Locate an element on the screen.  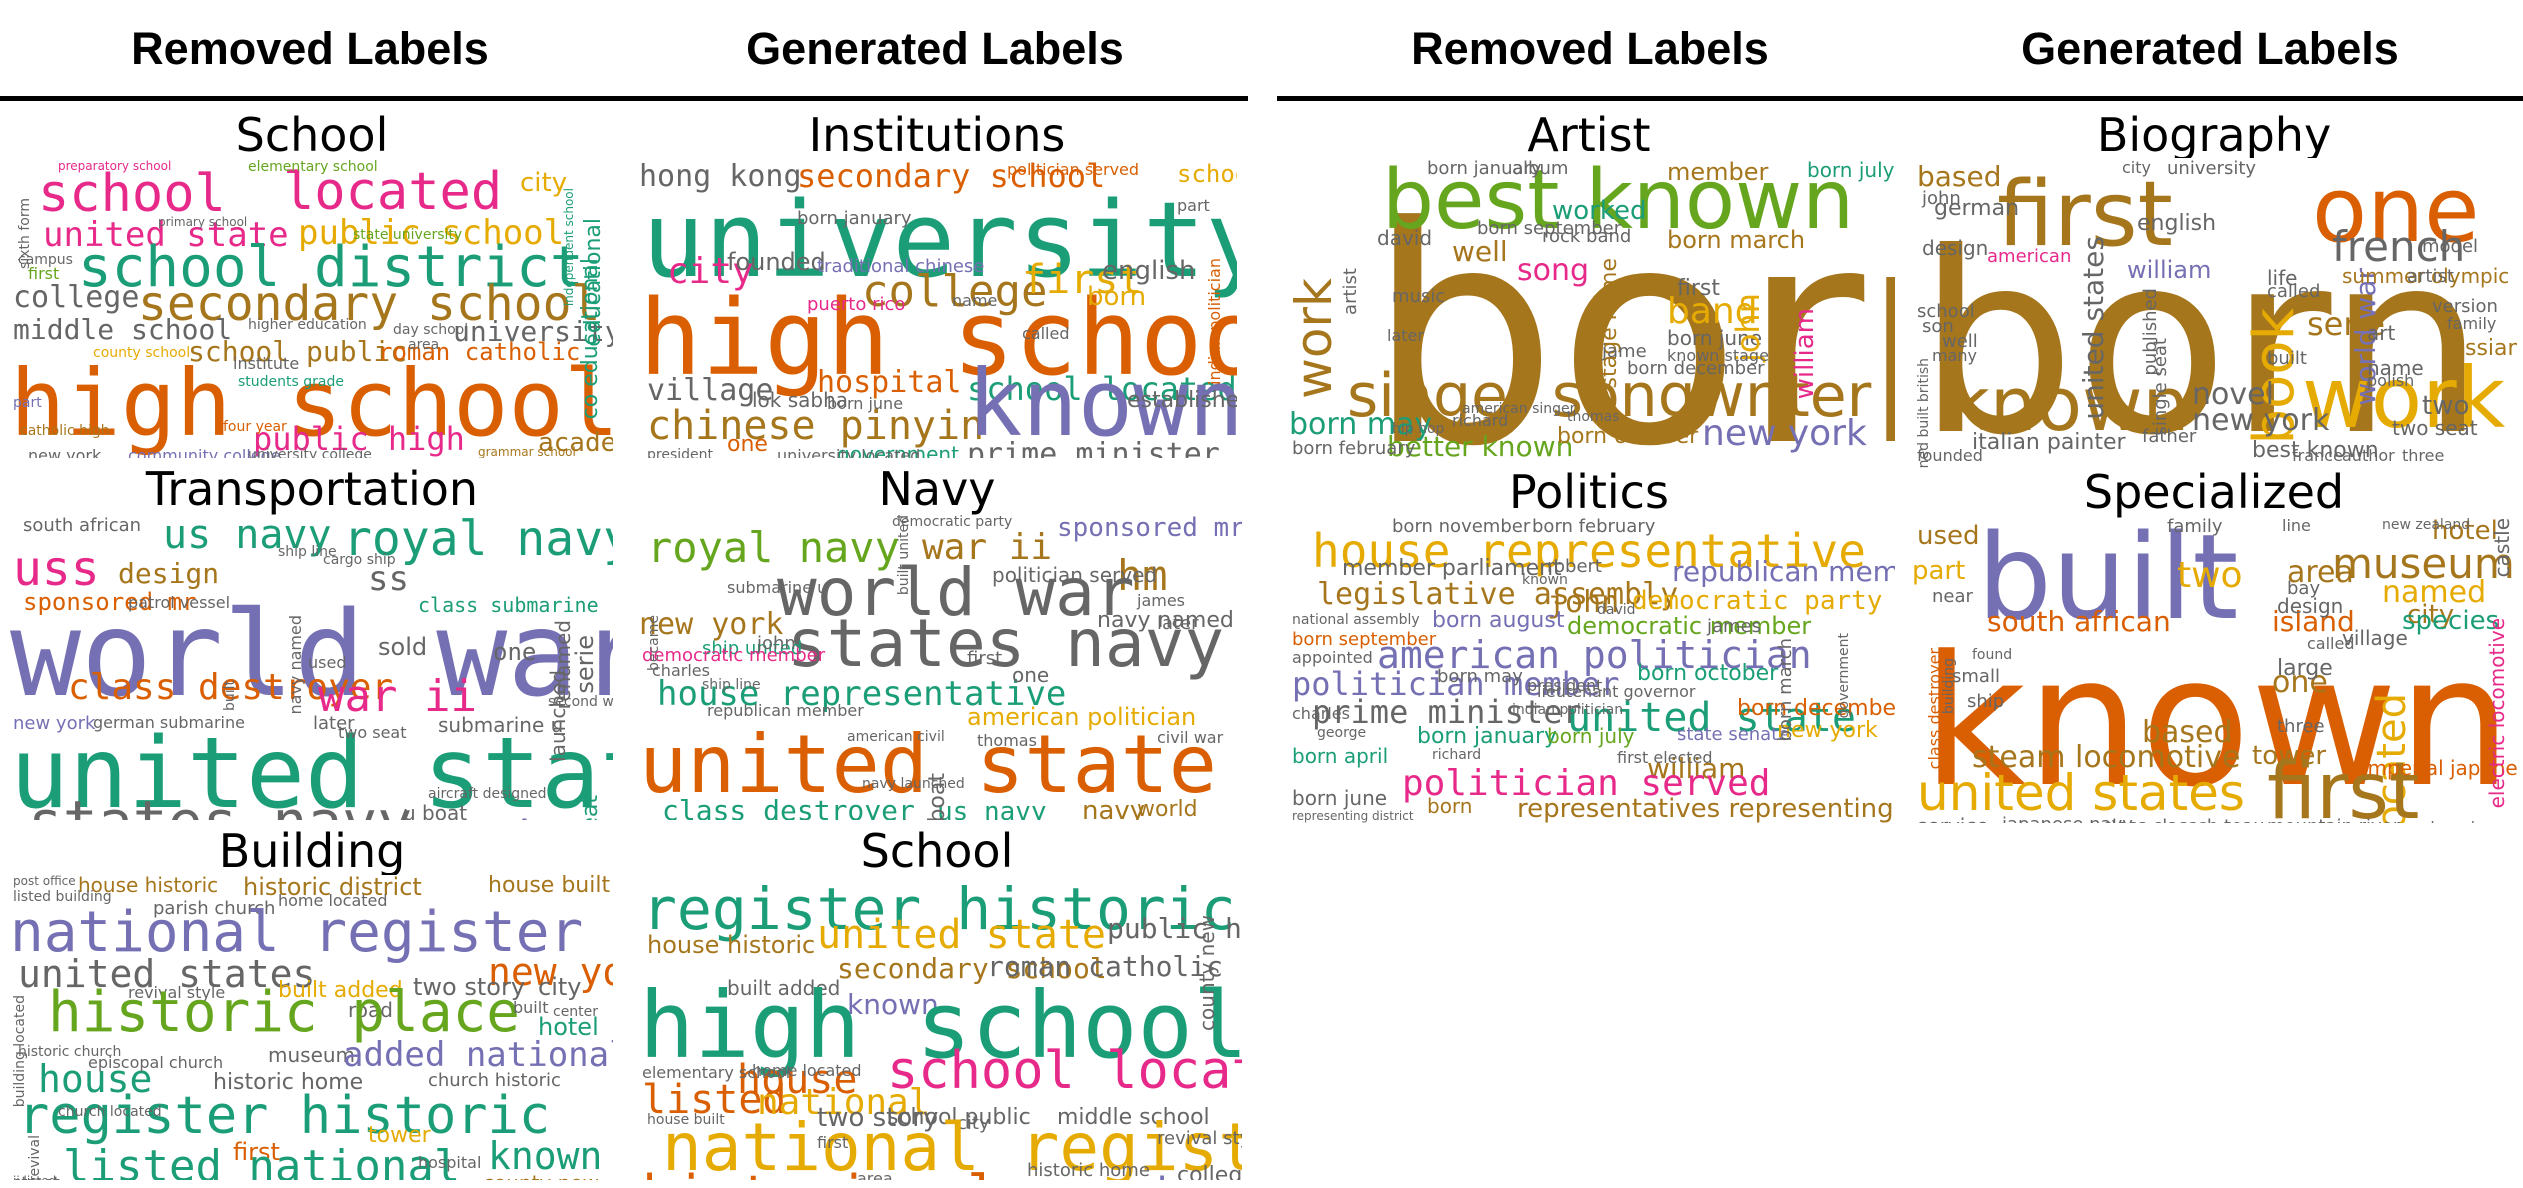
cloud-word: states navy is located at coordinates (220, 806).